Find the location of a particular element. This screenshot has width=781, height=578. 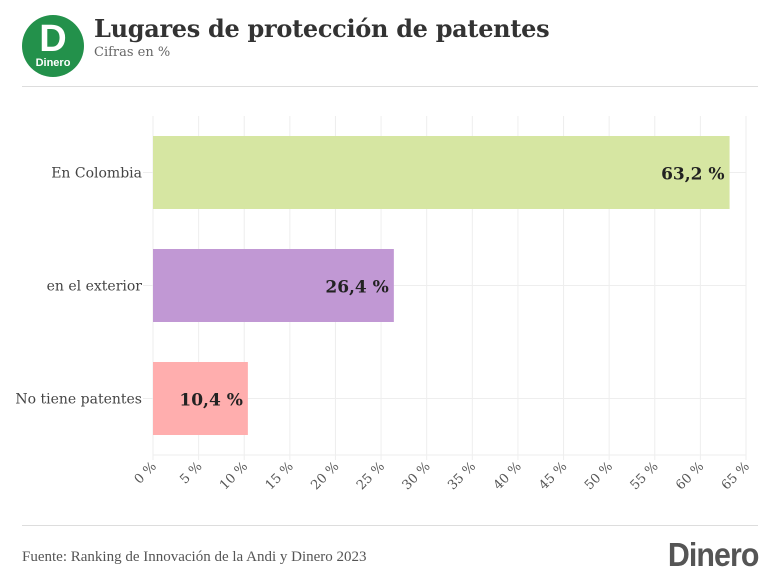

logo-text: Dinero is located at coordinates (53, 63).